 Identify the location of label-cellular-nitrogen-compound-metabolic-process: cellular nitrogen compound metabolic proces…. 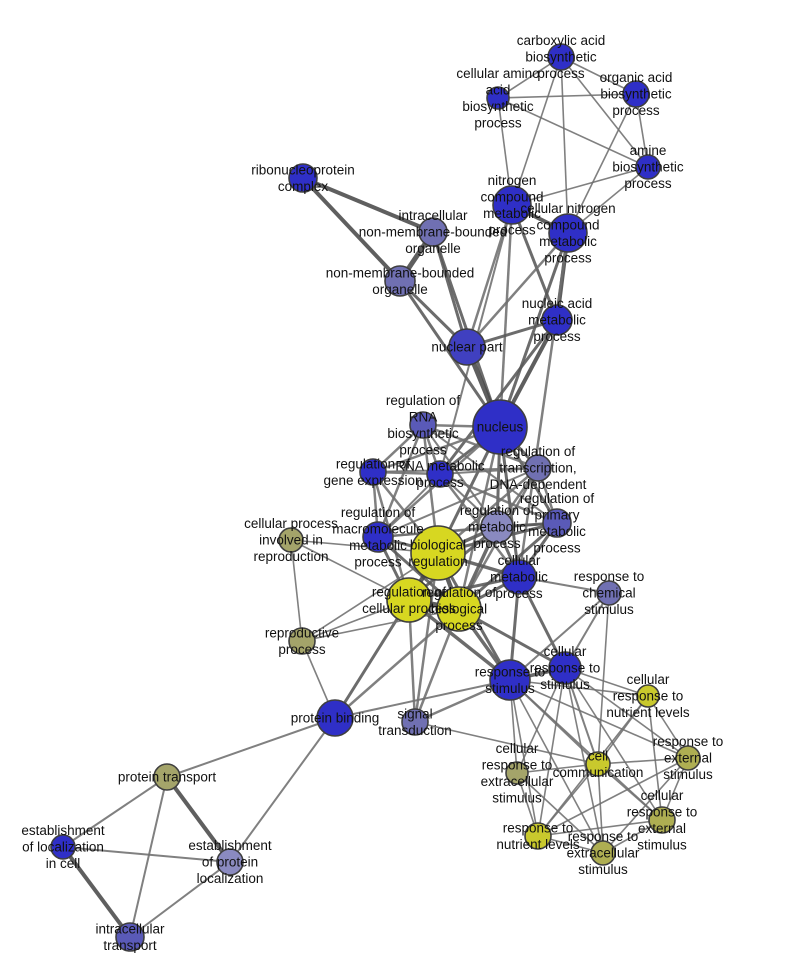
(567, 233).